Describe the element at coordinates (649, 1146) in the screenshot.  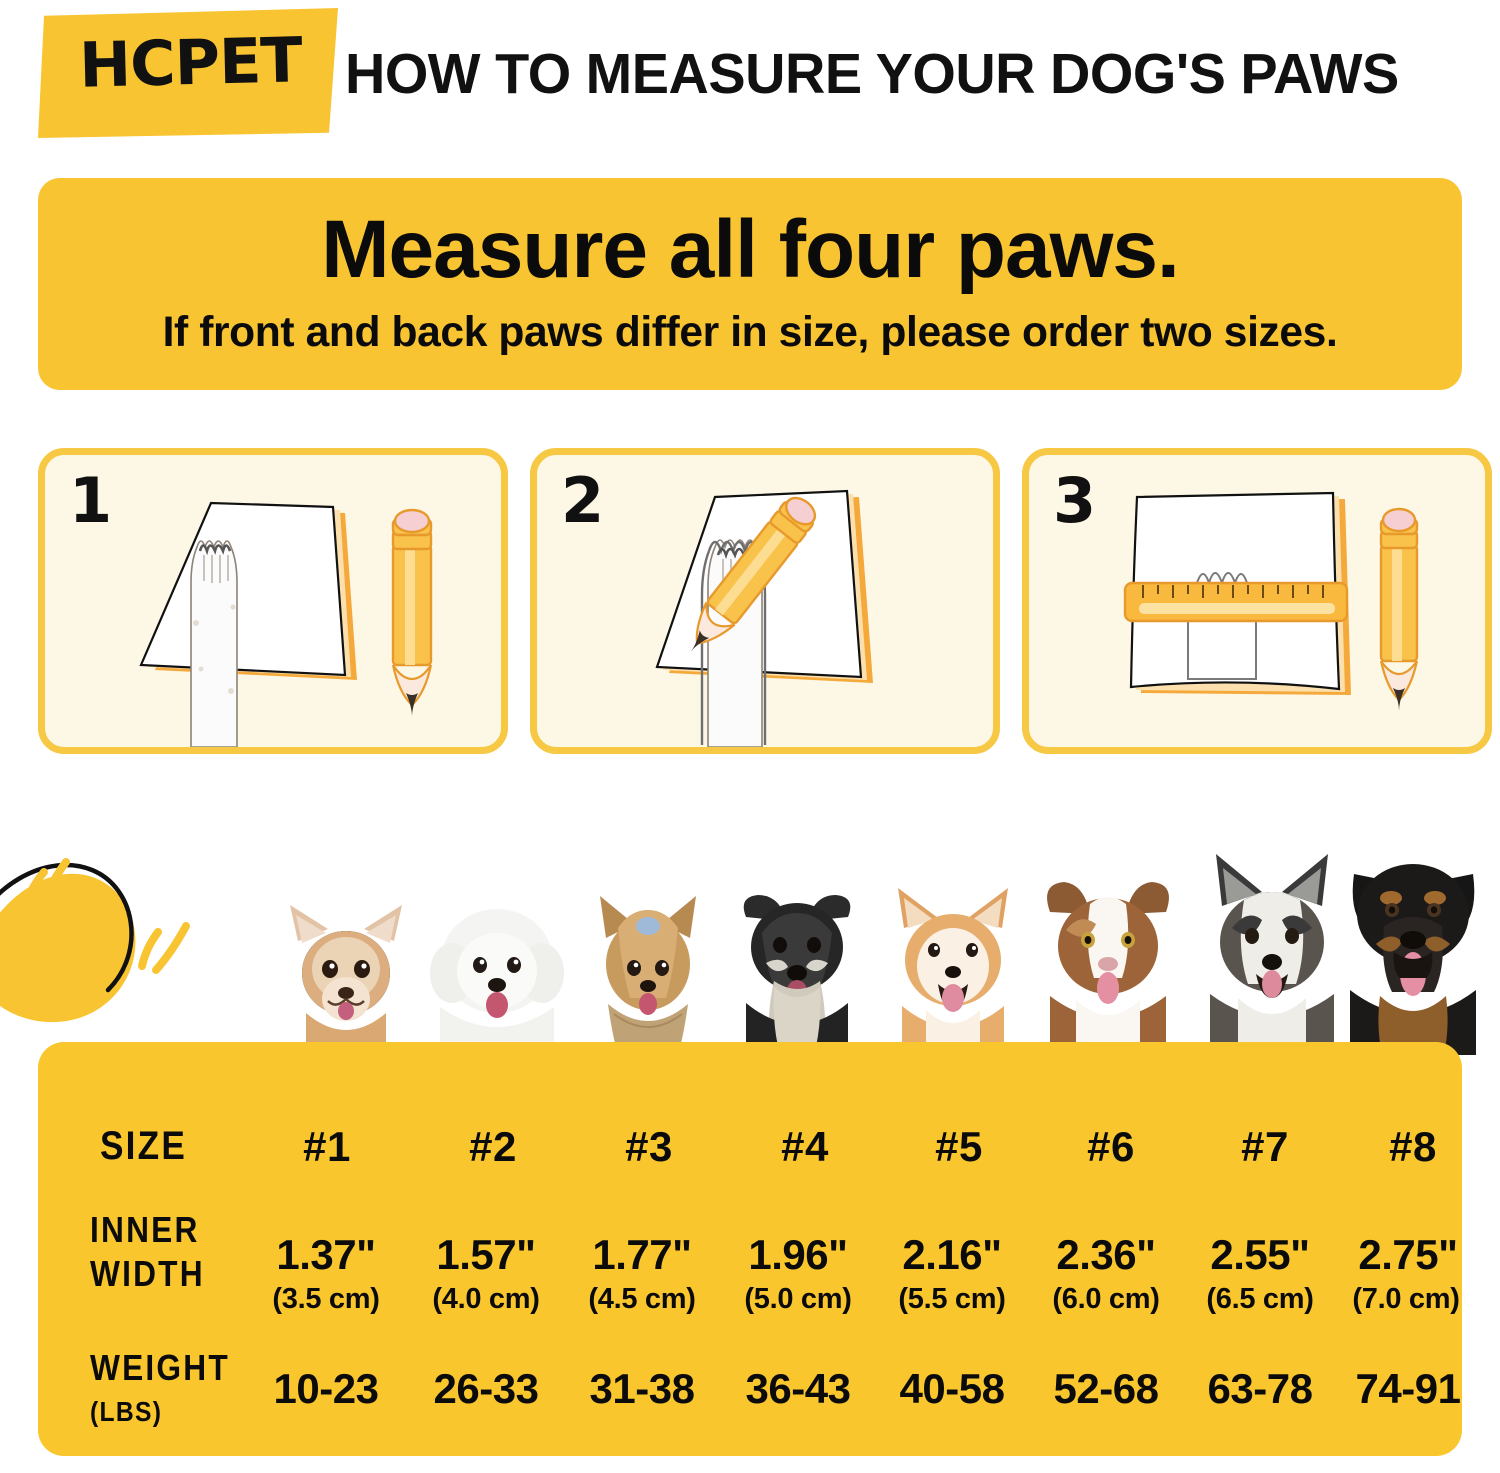
I see `cell-size-3: #3` at that location.